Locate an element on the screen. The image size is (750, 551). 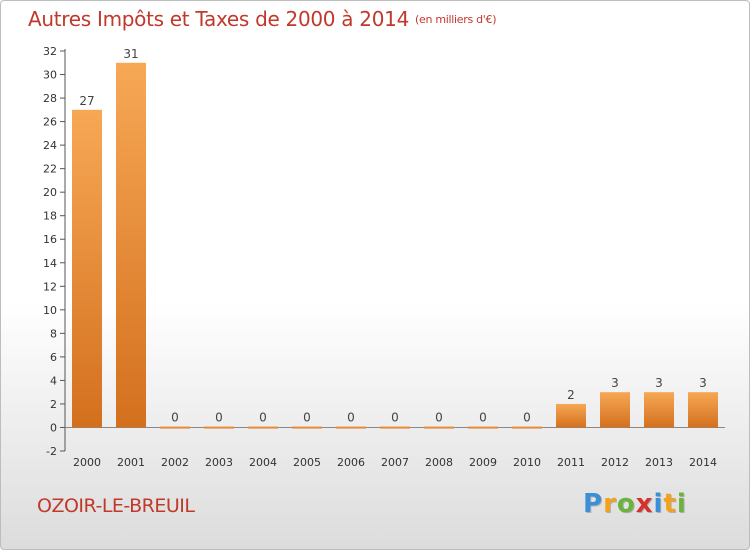
y-tick-label: 28 is located at coordinates (50, 98).